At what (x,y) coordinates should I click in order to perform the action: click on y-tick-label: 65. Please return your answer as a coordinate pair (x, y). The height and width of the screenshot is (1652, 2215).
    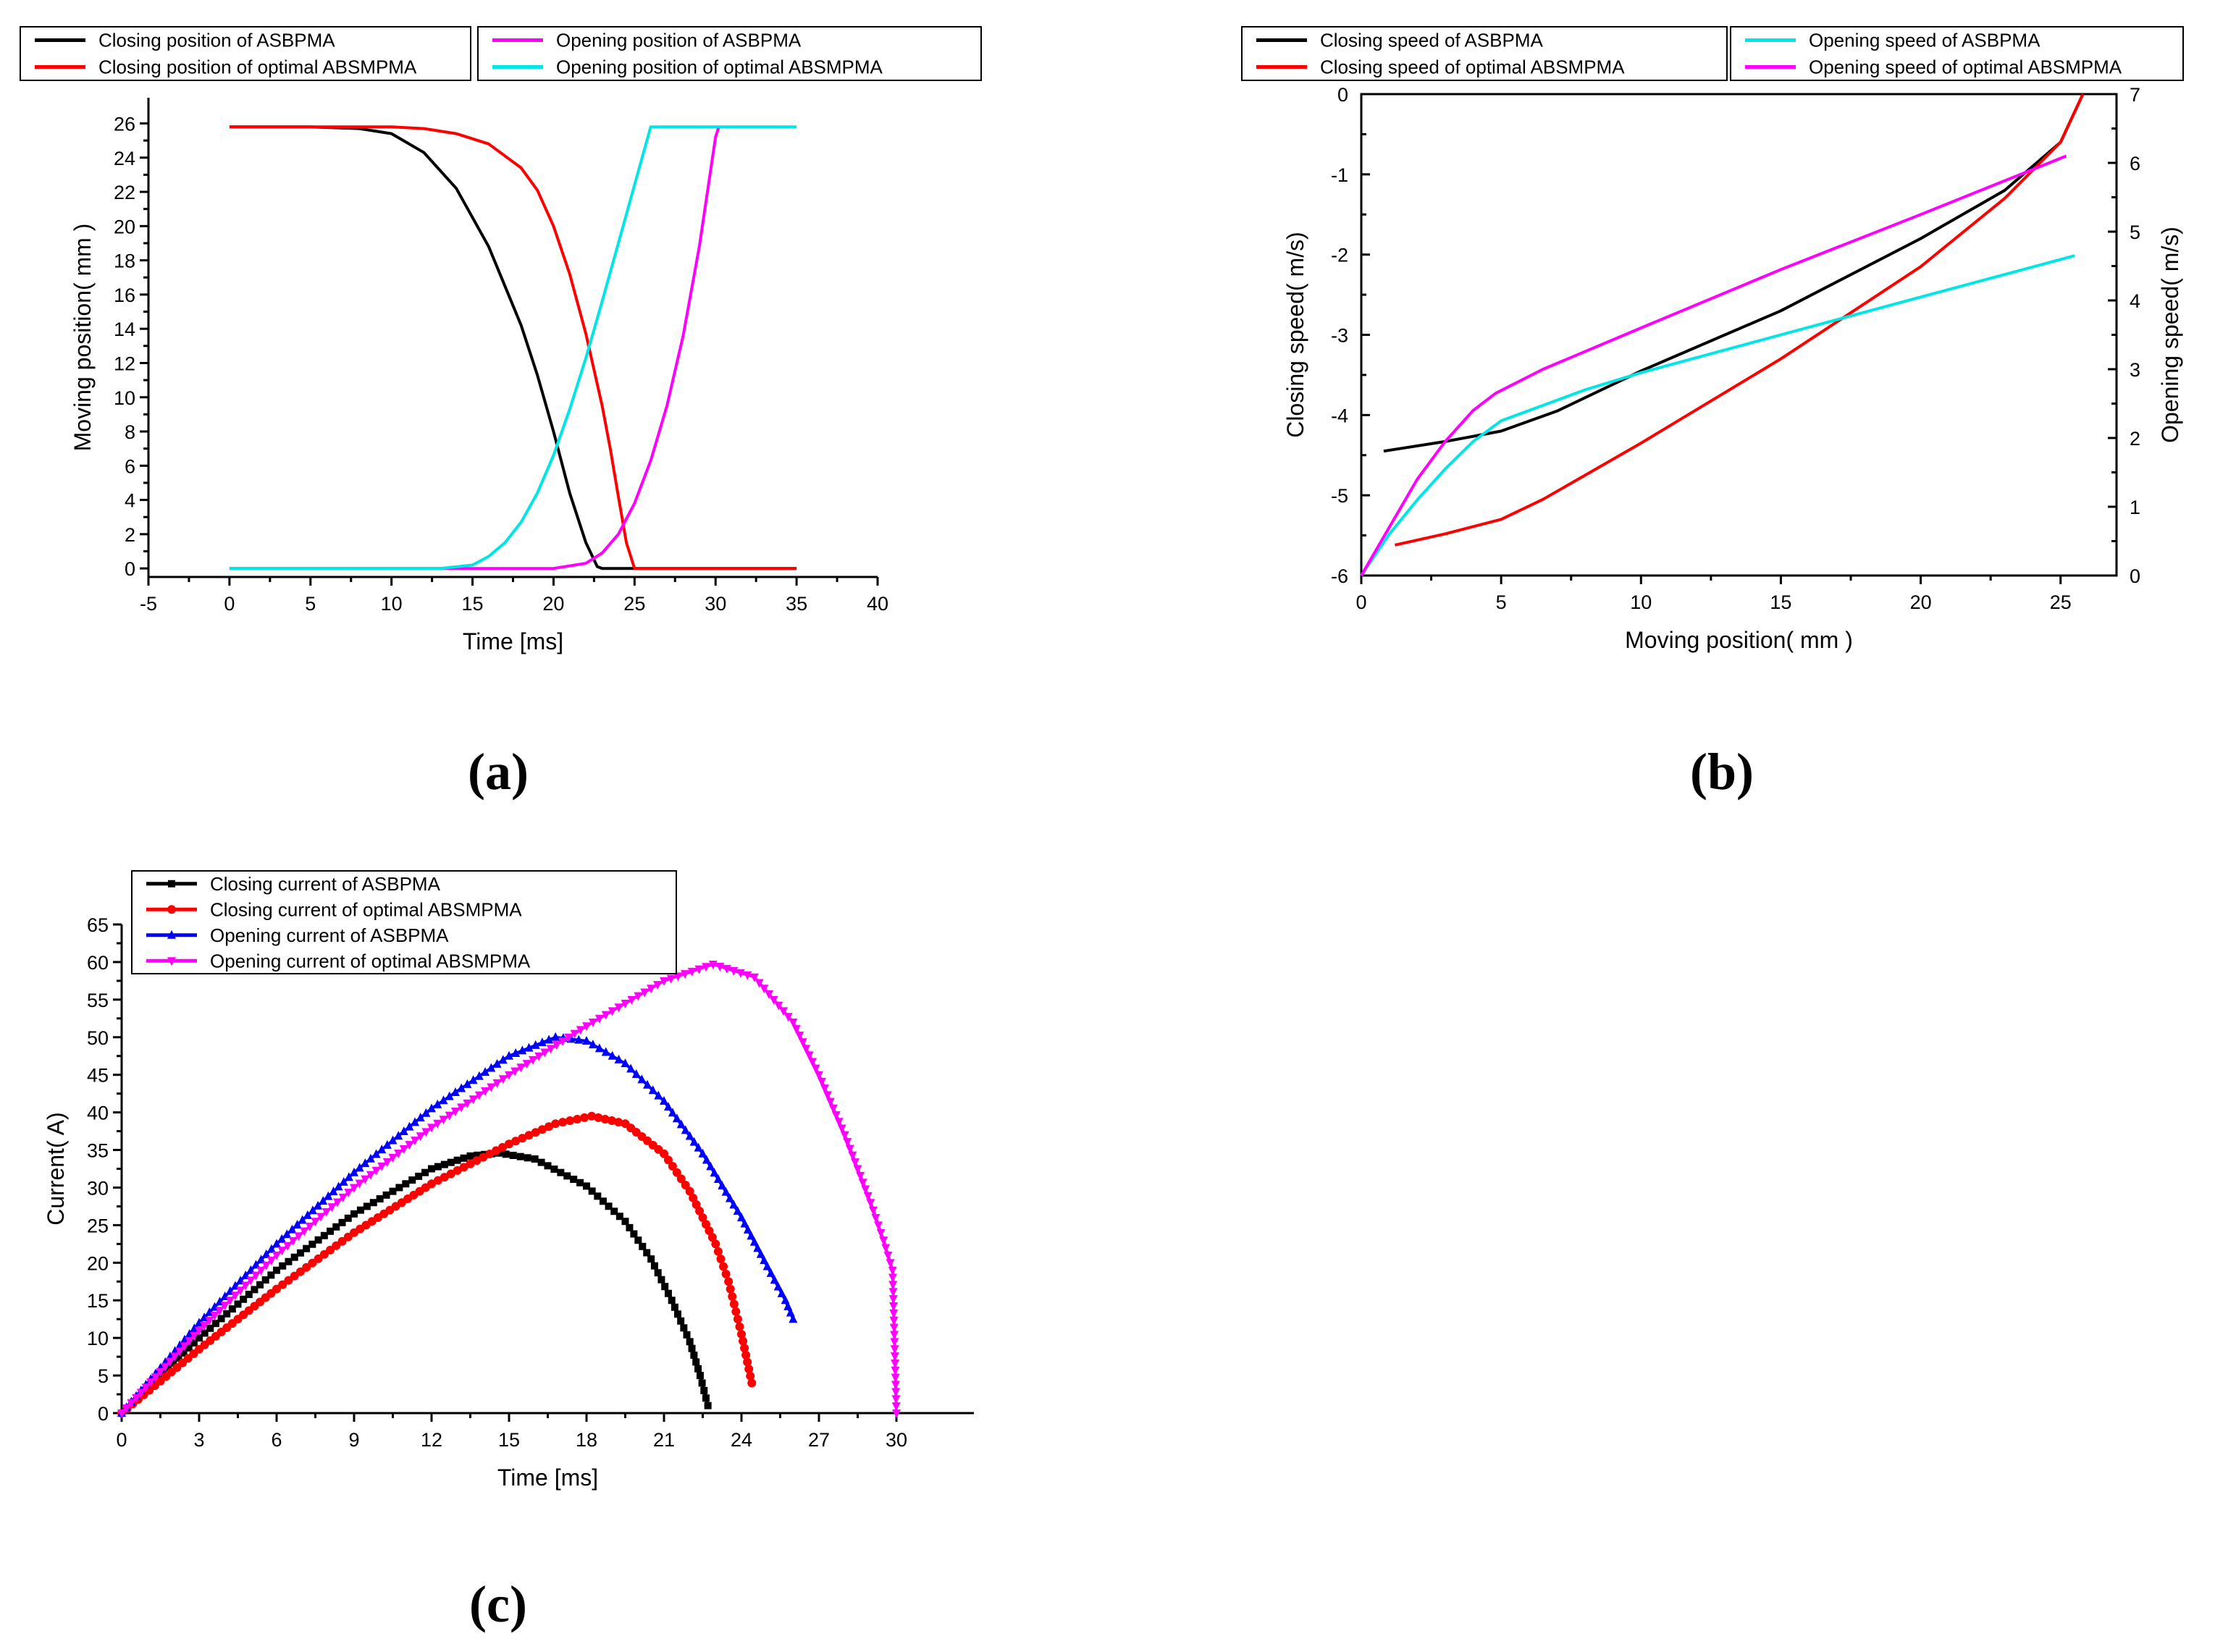
    Looking at the image, I should click on (98, 925).